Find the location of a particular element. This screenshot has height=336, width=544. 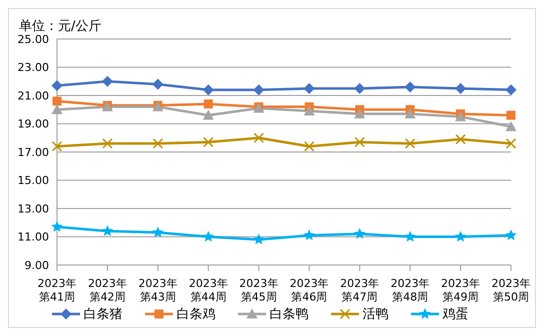

x-tick-label: 2023年第49周 is located at coordinates (460, 290).